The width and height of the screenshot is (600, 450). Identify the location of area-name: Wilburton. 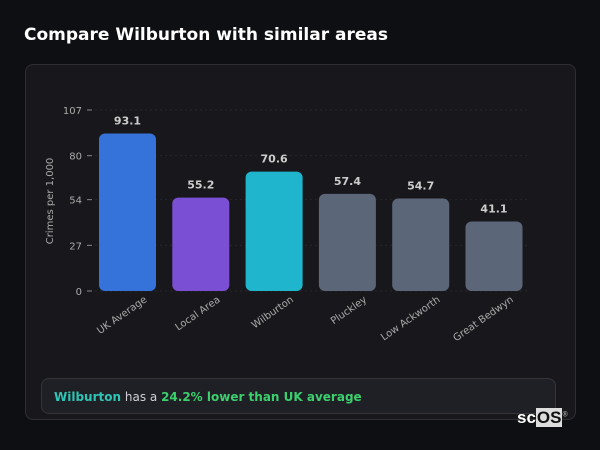
(88, 397).